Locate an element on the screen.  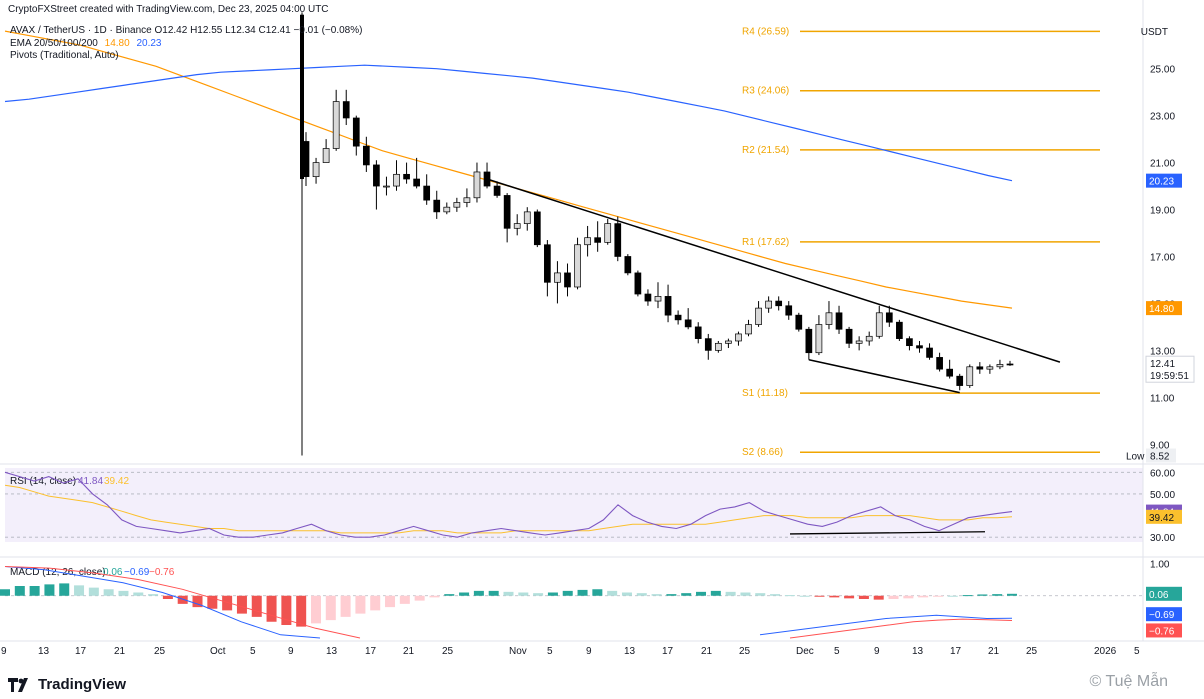
signal-line-start is located at coordinates (182, 602).